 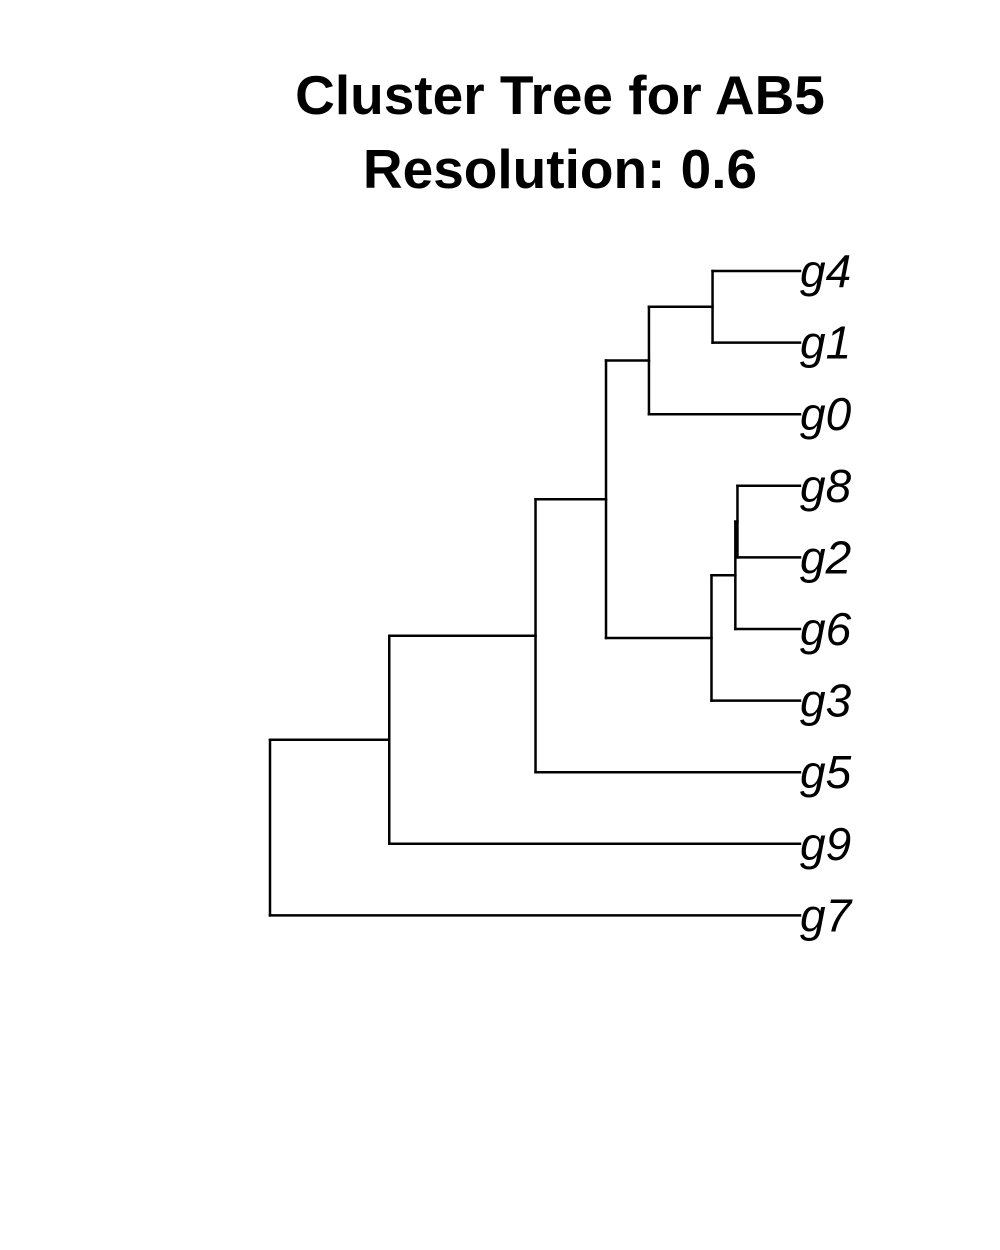 What do you see at coordinates (826, 486) in the screenshot?
I see `tip-label-g8: g8` at bounding box center [826, 486].